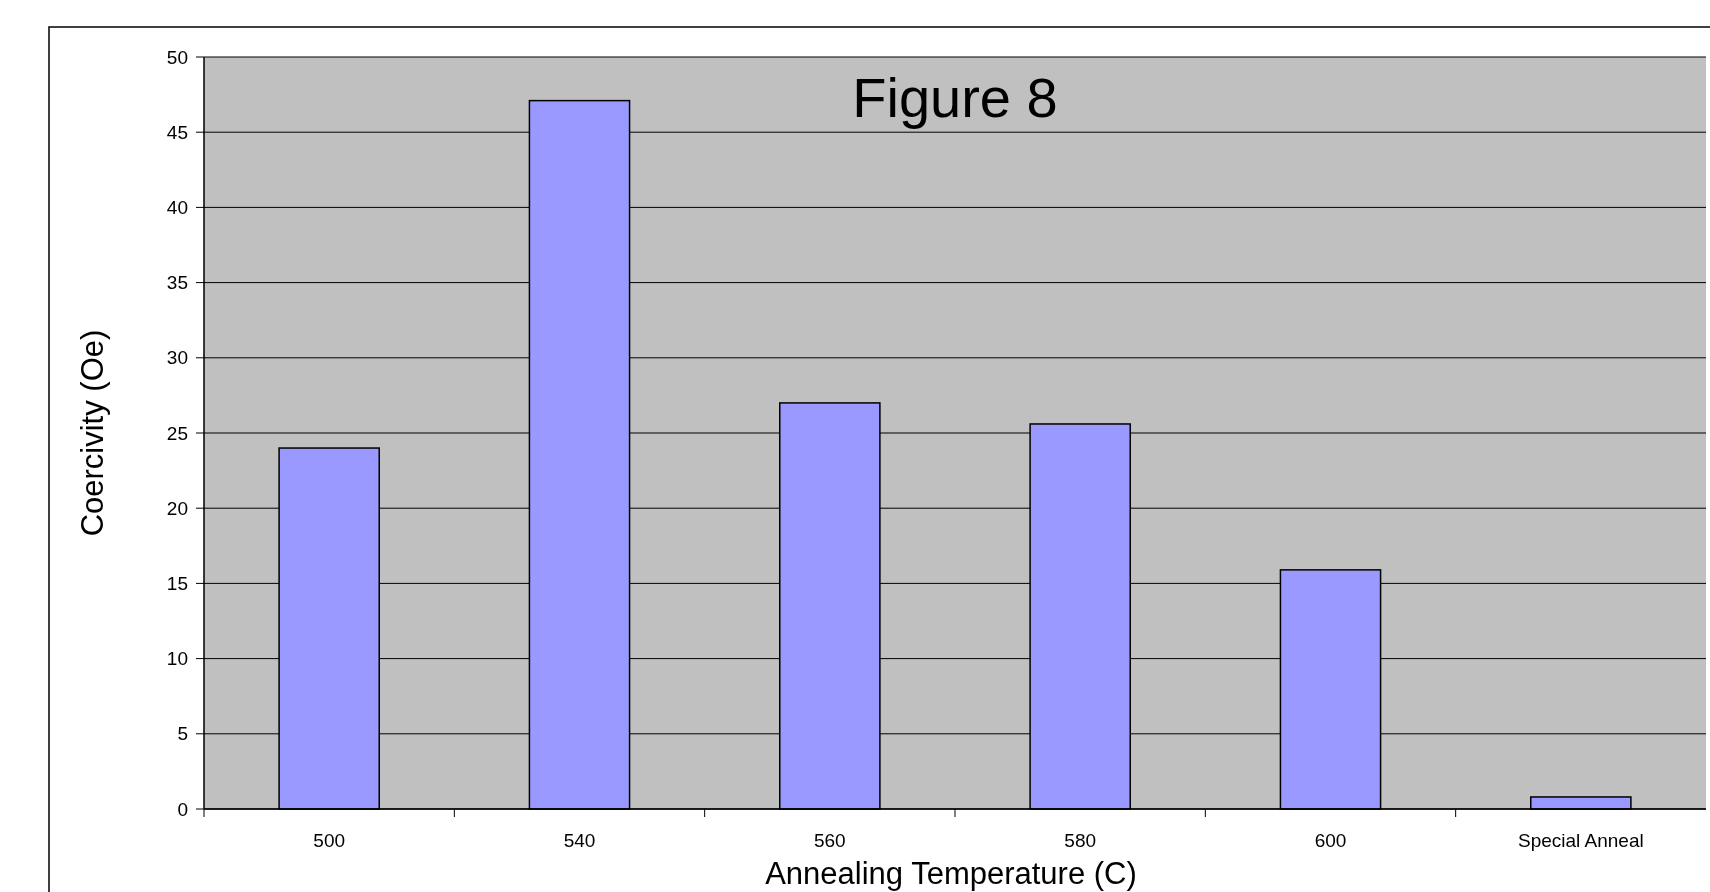 This screenshot has width=1710, height=892. I want to click on y-tick-label: 15, so click(177, 584).